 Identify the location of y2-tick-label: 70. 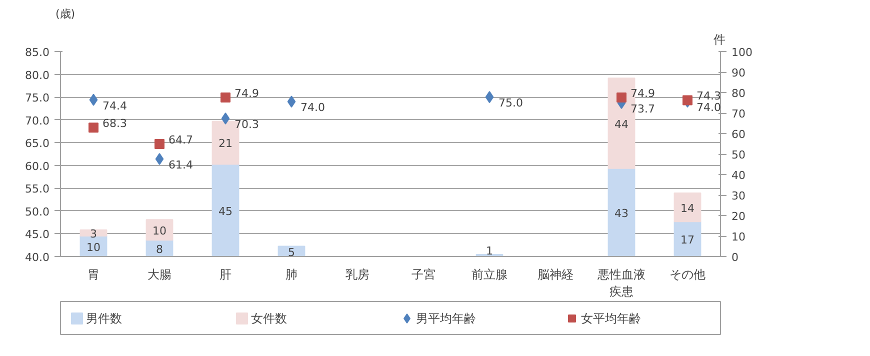
(739, 114).